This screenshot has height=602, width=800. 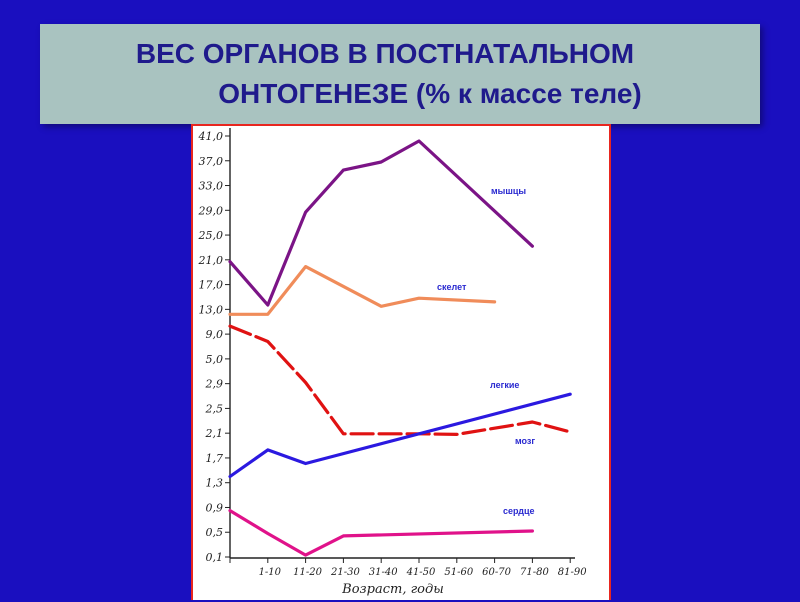 I want to click on series-label: мышцы, so click(x=508, y=191).